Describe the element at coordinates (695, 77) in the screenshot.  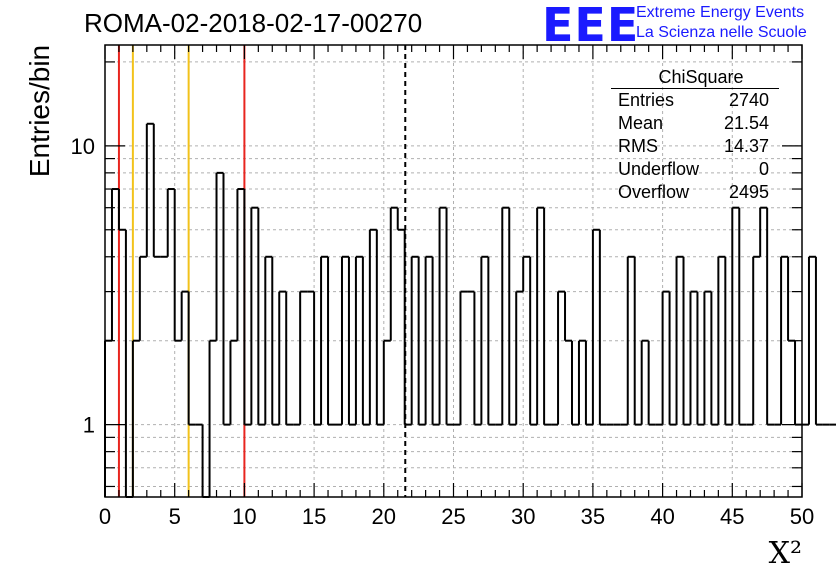
I see `stats-title: ChiSquare` at that location.